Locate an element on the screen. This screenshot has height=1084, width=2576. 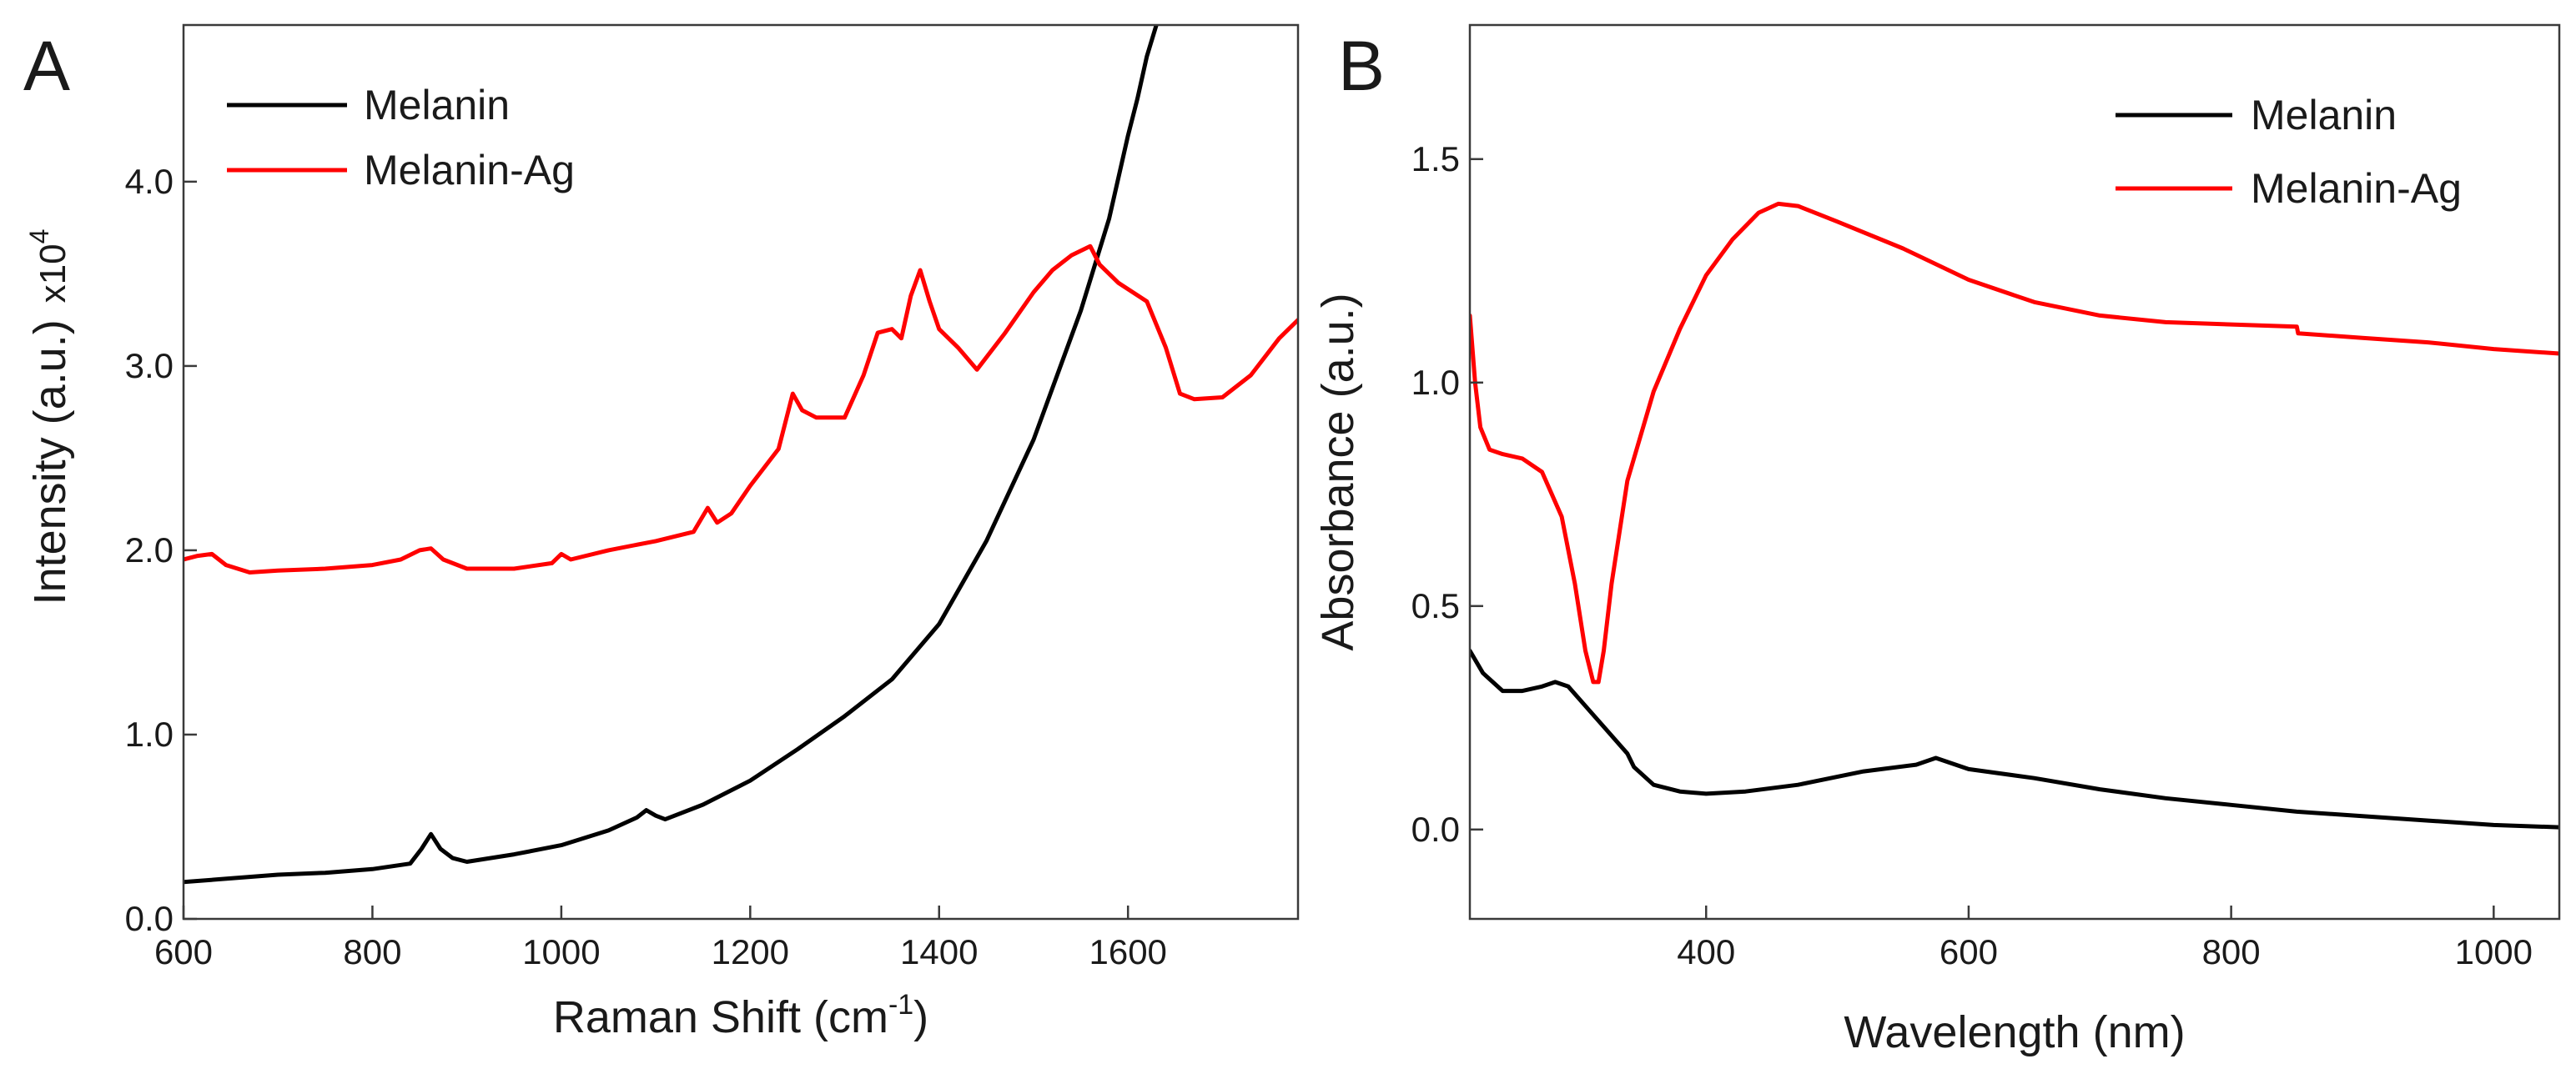
panel-a-x-ticks: 600 800 1000 1200 1400 1600 is located at coordinates (660, 938).